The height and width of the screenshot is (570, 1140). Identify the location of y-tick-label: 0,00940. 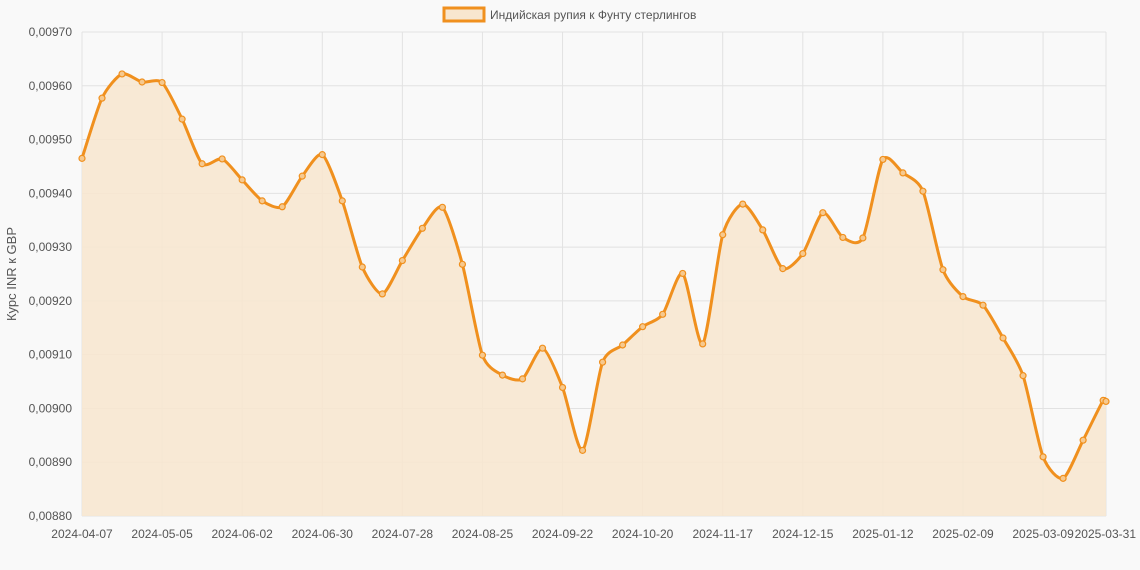
(51, 193).